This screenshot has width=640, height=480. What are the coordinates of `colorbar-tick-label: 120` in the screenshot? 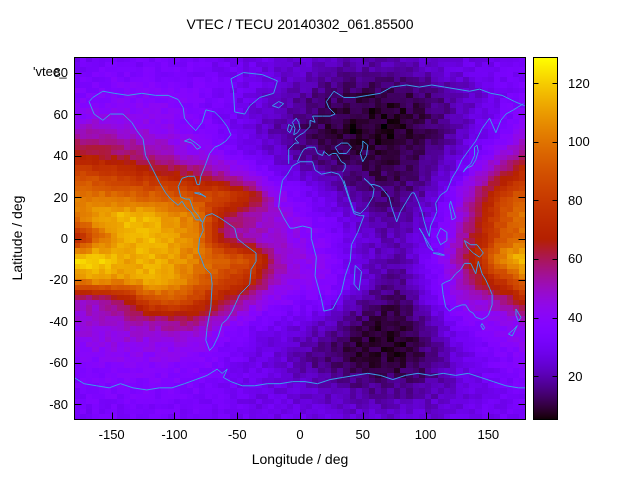 It's located at (579, 83).